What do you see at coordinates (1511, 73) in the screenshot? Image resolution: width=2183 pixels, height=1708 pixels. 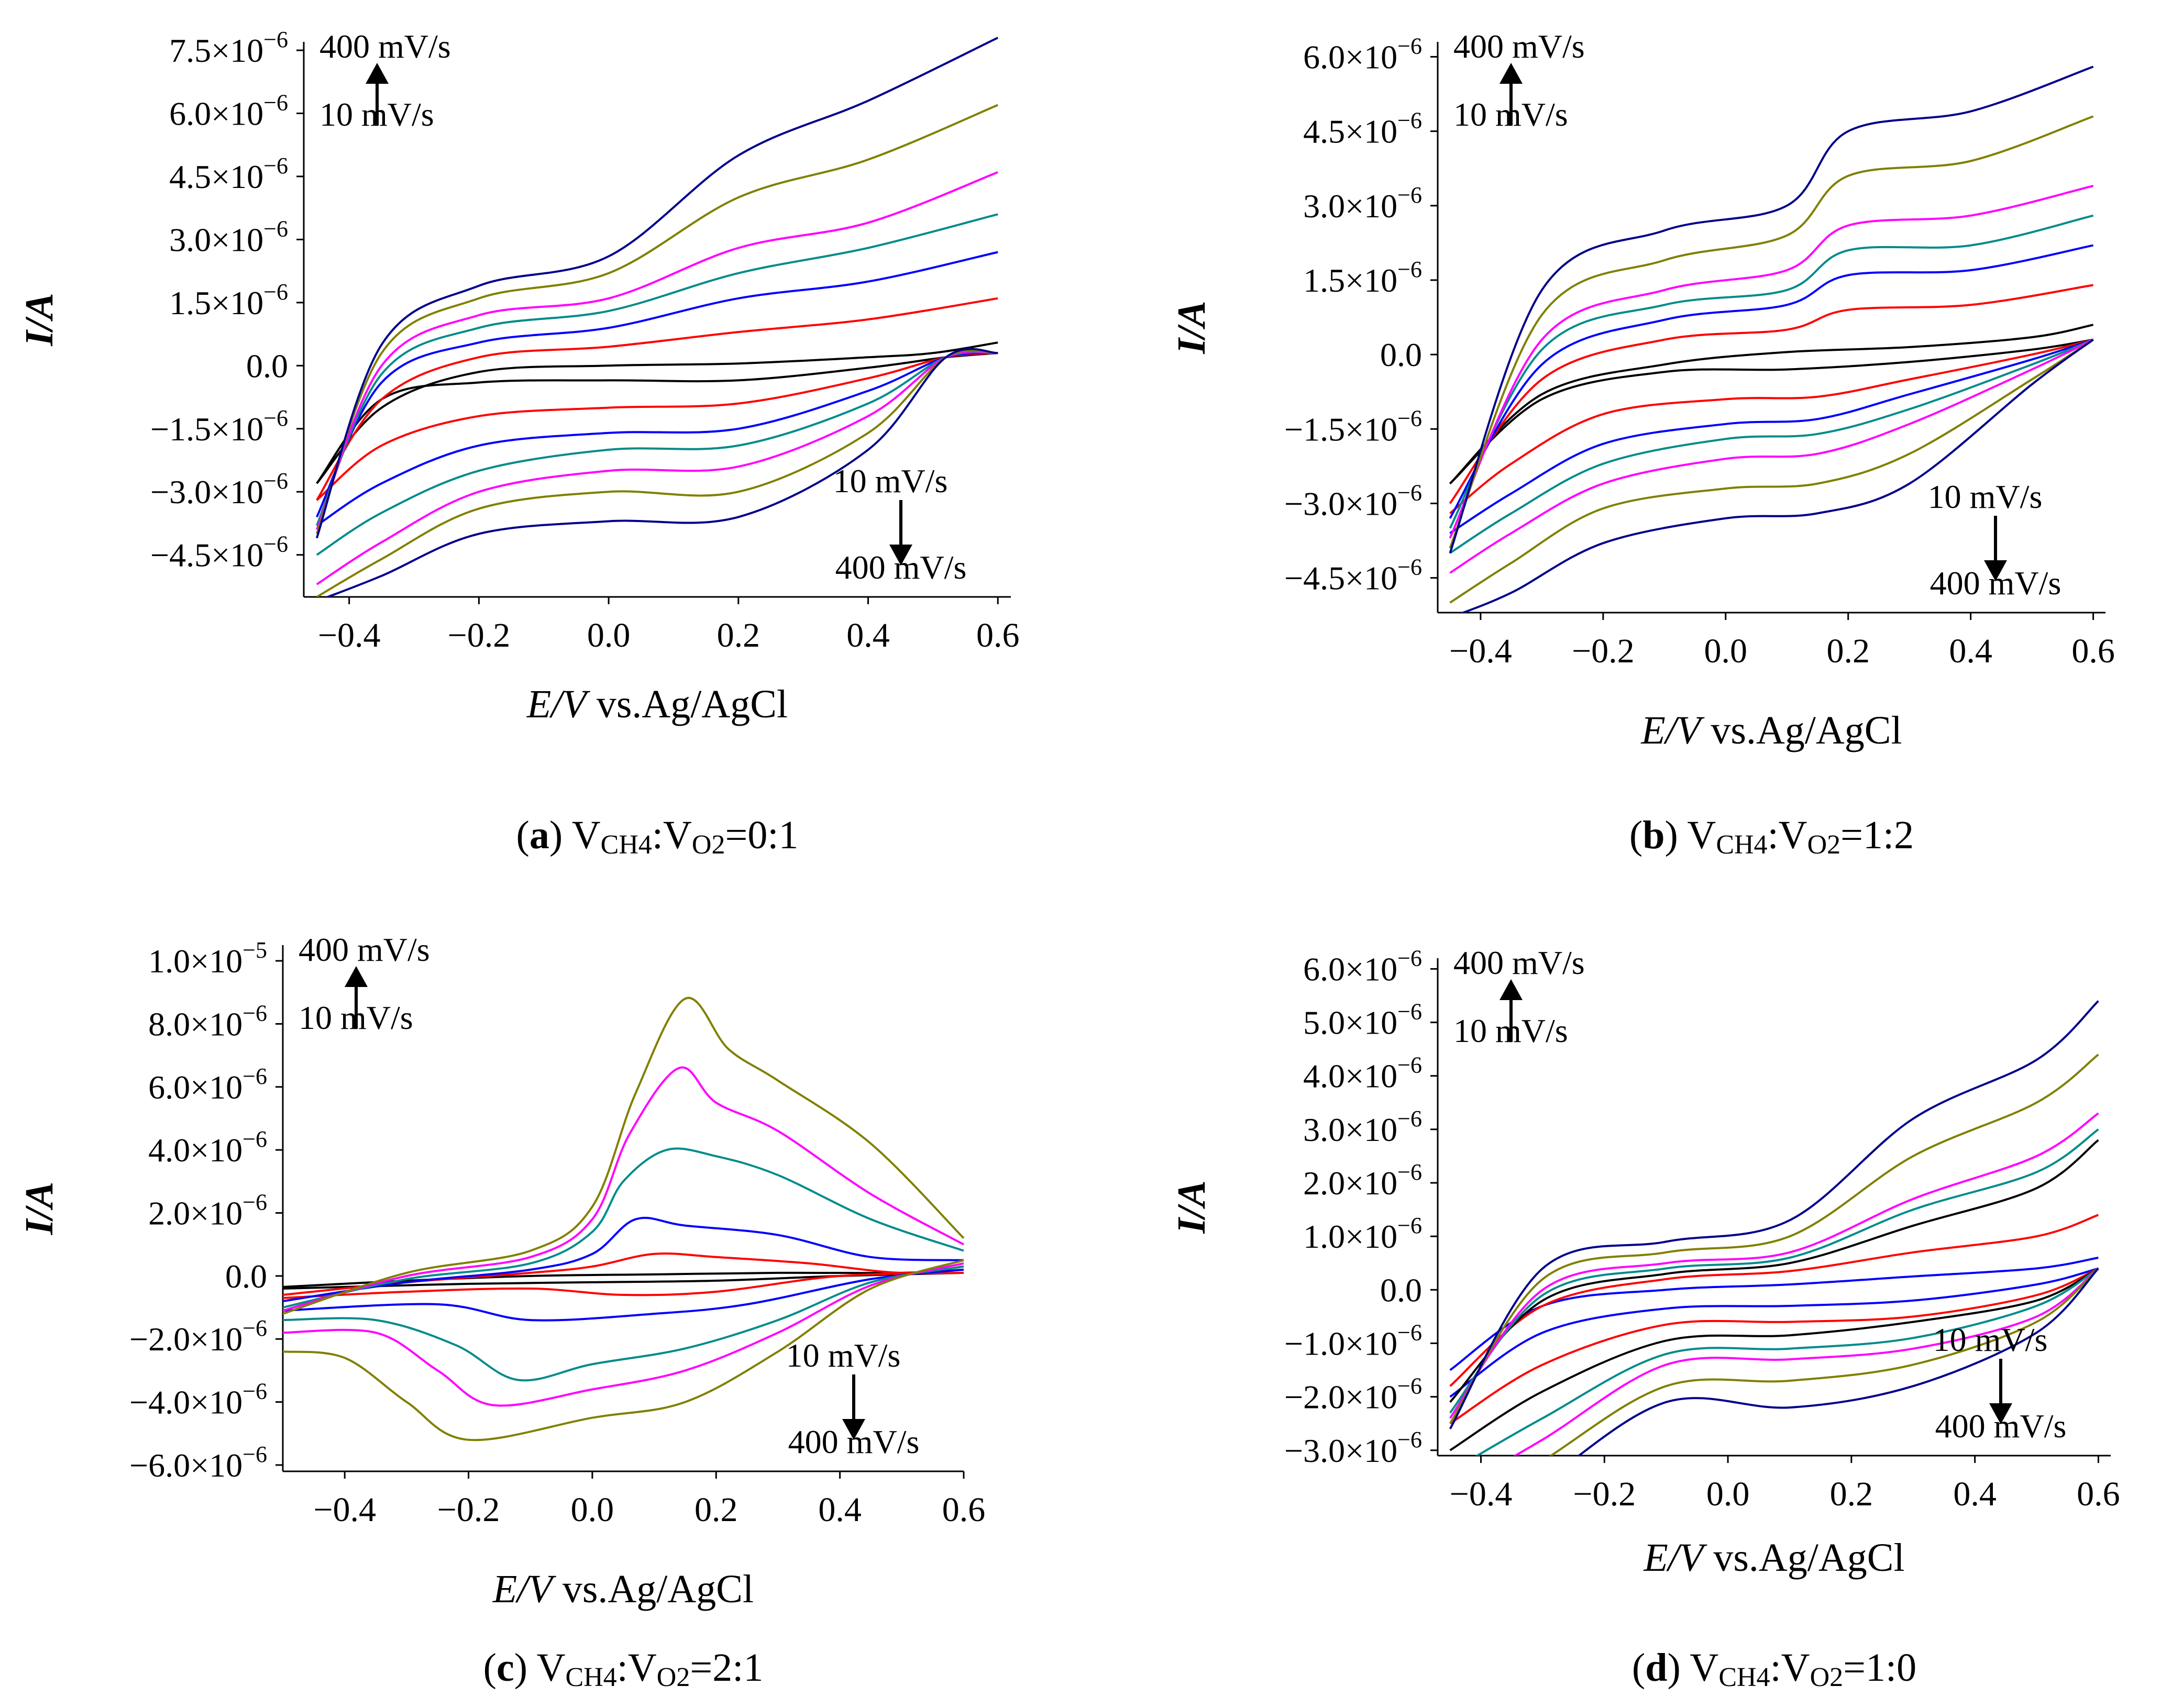 I see `arrow-up-head-icon` at bounding box center [1511, 73].